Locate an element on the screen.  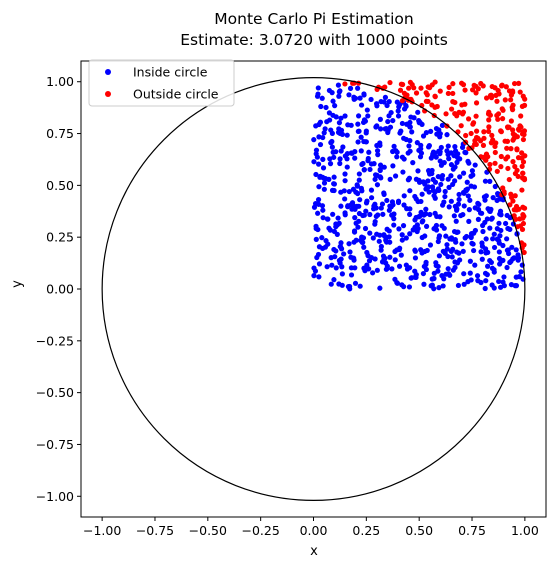
y-tick-label: 1.00 is located at coordinates (60, 81).